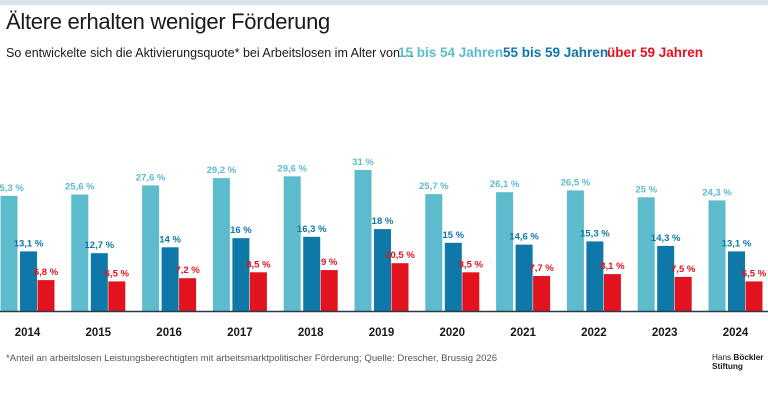 The width and height of the screenshot is (768, 411). I want to click on data-label-2016-series-1: 14 %, so click(170, 239).